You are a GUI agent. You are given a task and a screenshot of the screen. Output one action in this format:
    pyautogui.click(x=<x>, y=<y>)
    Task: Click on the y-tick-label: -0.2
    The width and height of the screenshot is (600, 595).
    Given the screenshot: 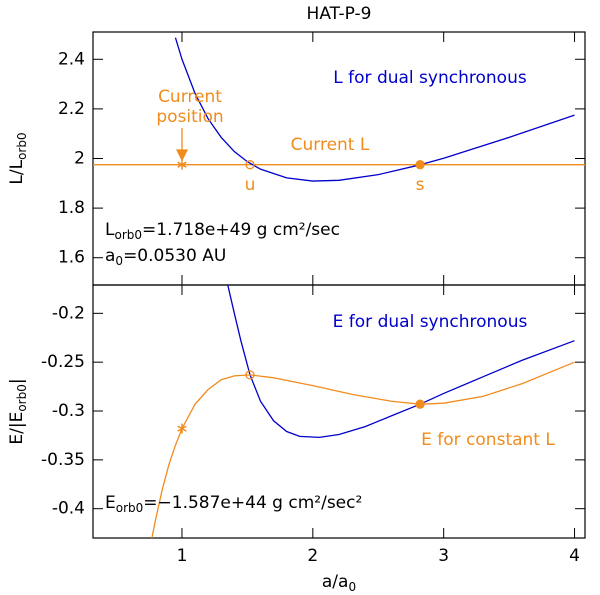 What is the action you would take?
    pyautogui.click(x=68, y=313)
    